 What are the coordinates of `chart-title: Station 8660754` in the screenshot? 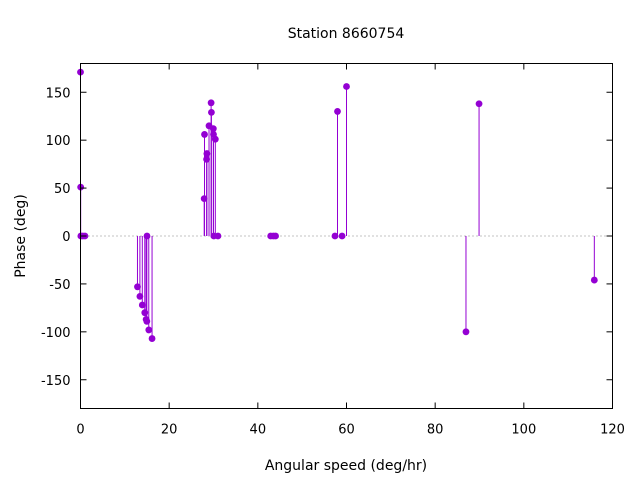 It's located at (346, 34).